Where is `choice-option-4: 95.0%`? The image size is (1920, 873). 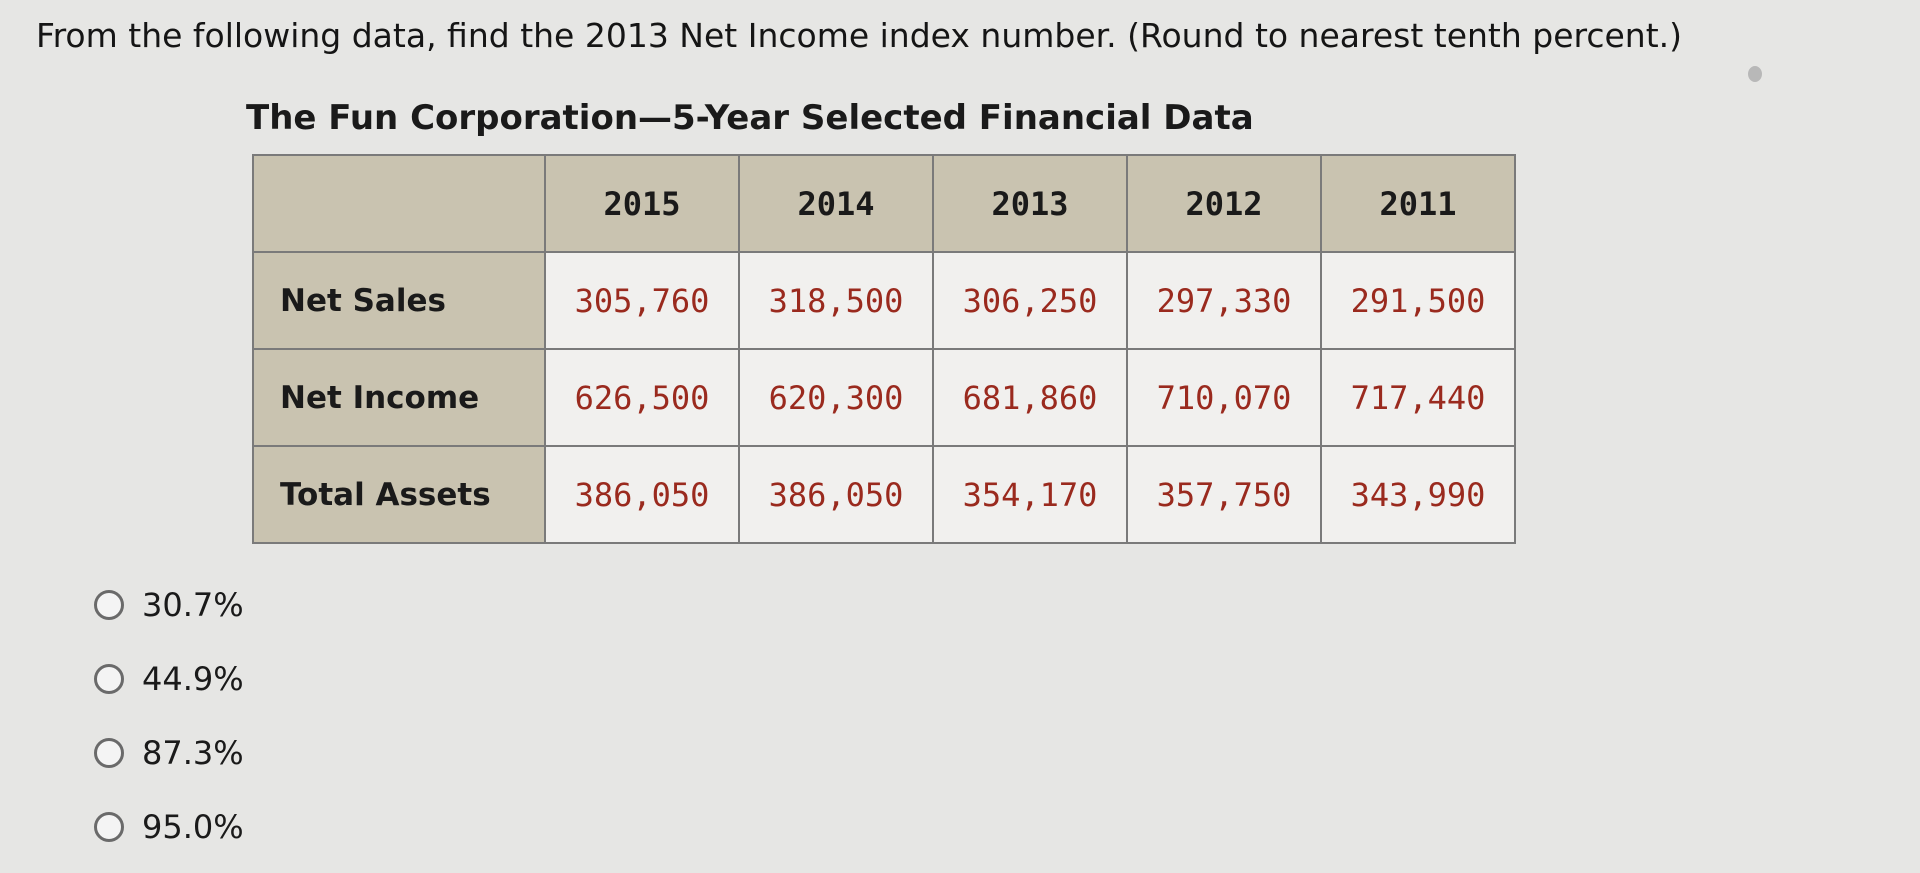
choice-option-4: 95.0% is located at coordinates (169, 827).